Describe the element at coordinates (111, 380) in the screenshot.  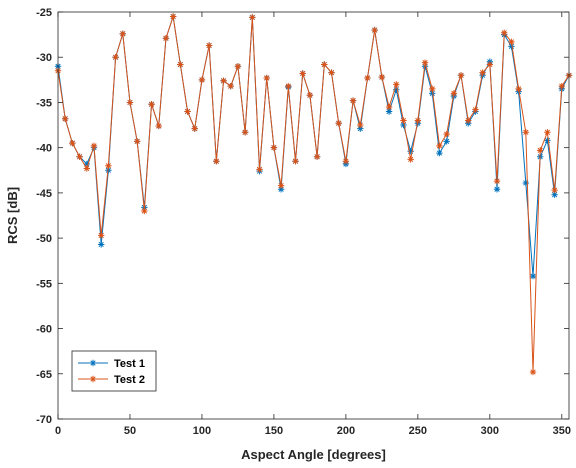
I see `legend-entry-test-2: Test 2` at that location.